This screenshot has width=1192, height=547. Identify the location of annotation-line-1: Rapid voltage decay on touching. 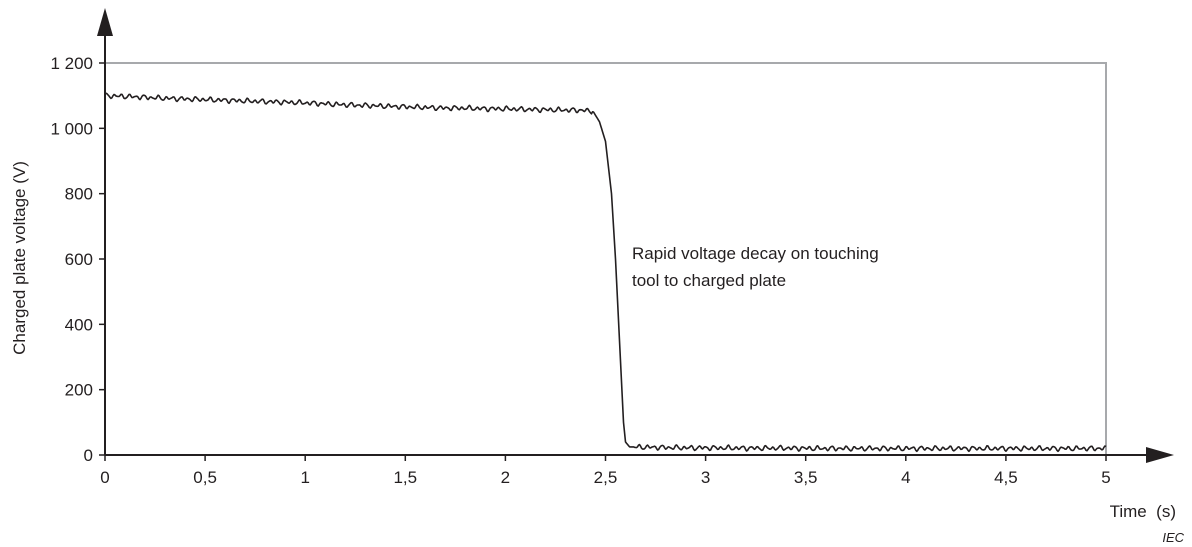
(755, 253).